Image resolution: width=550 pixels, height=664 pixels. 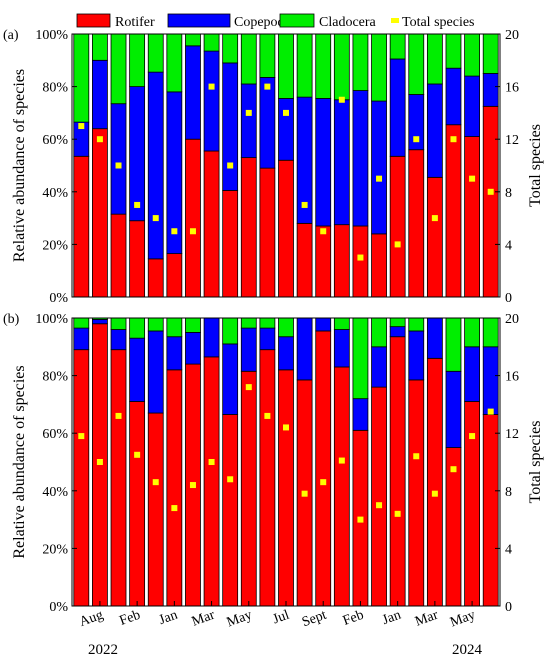 I want to click on y2-tick-label: 0, so click(x=508, y=298).